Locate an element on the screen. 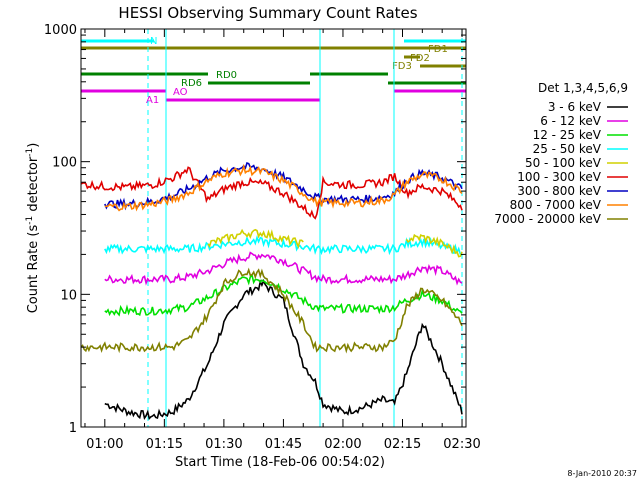  legend-item-label: 12 - 25 keV is located at coordinates (567, 135).